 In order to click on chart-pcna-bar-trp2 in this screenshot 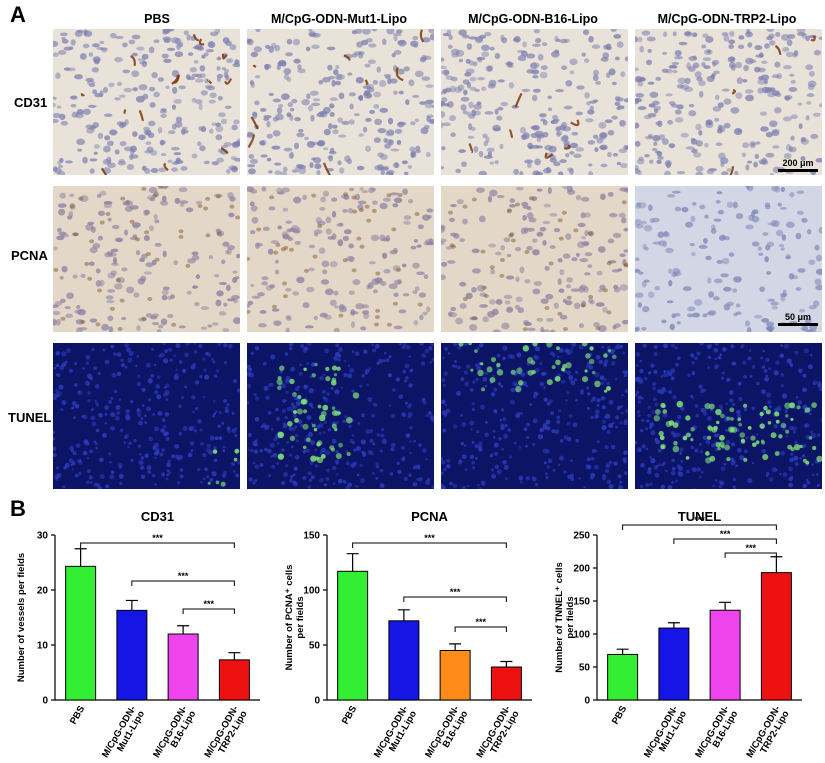, I will do `click(506, 683)`.